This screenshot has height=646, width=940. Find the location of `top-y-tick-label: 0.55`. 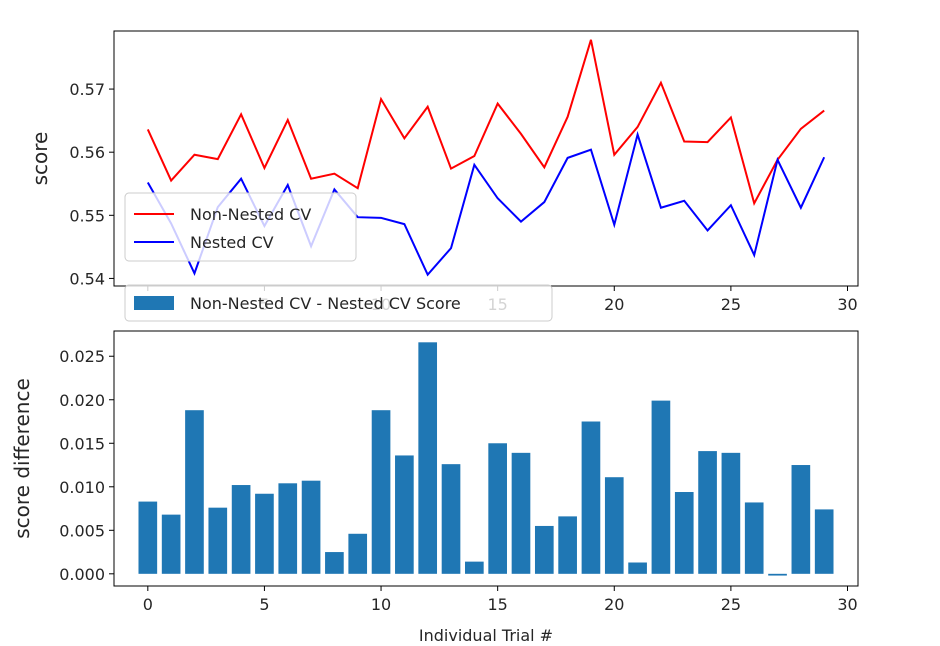

top-y-tick-label: 0.55 is located at coordinates (87, 215).